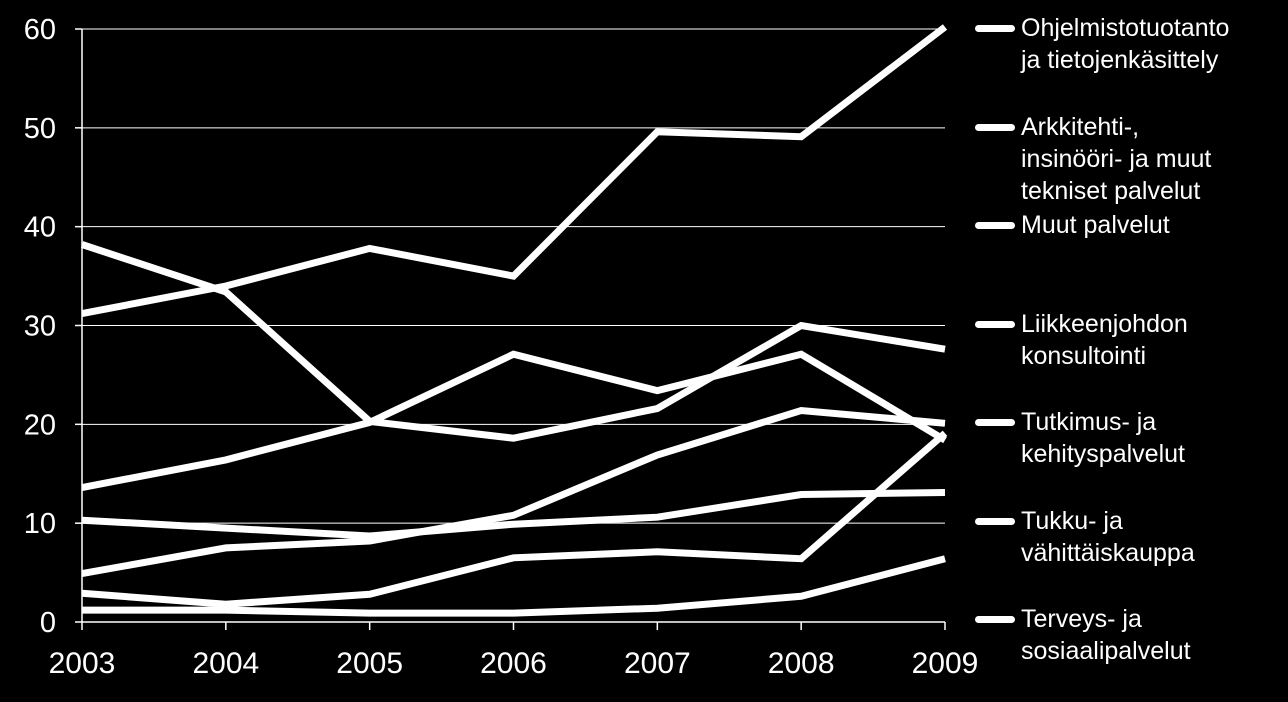 The image size is (1288, 702). What do you see at coordinates (657, 663) in the screenshot?
I see `x-tick-label: 2007` at bounding box center [657, 663].